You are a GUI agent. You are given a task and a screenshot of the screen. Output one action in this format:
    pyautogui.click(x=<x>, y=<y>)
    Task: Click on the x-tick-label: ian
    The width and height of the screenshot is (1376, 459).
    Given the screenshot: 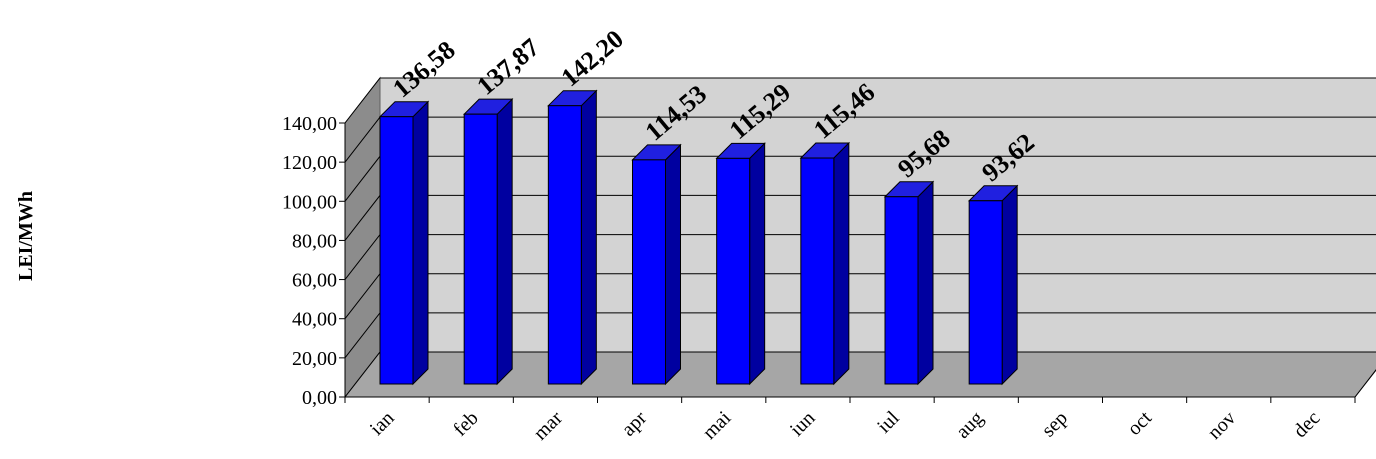 What is the action you would take?
    pyautogui.click(x=382, y=423)
    